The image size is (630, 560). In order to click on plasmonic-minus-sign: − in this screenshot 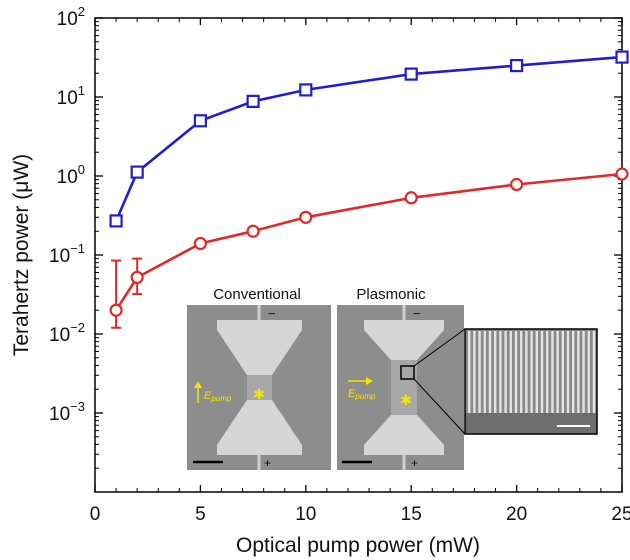, I will do `click(417, 313)`.